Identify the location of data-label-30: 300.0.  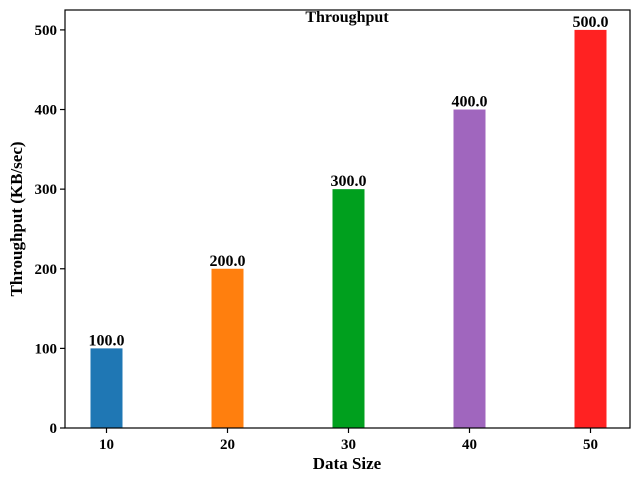
(349, 181).